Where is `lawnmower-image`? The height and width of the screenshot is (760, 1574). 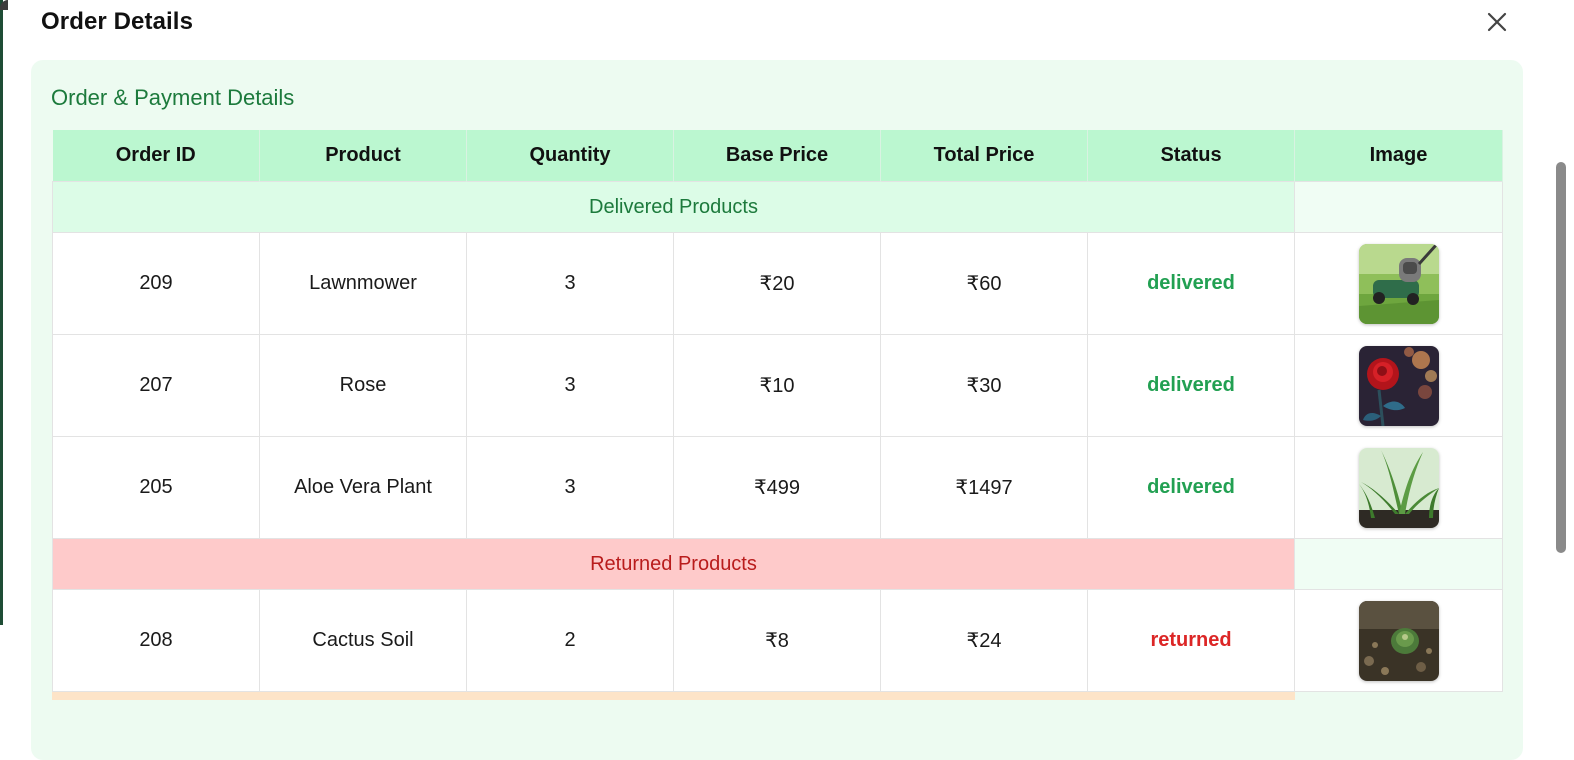 lawnmower-image is located at coordinates (1398, 283).